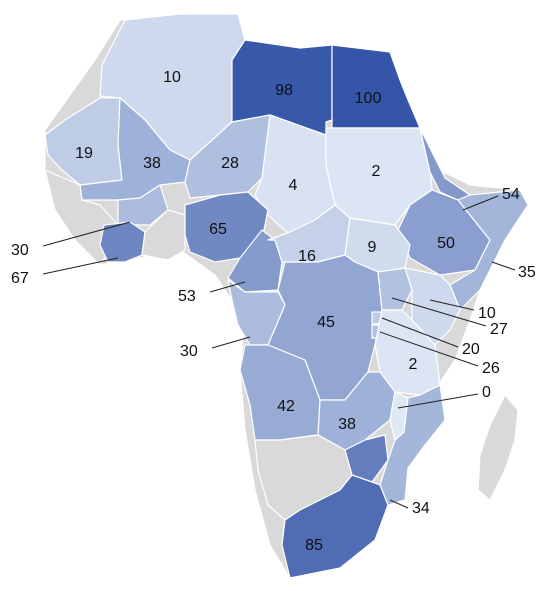 The height and width of the screenshot is (591, 550). What do you see at coordinates (163, 235) in the screenshot?
I see `region-gulf-nodata` at bounding box center [163, 235].